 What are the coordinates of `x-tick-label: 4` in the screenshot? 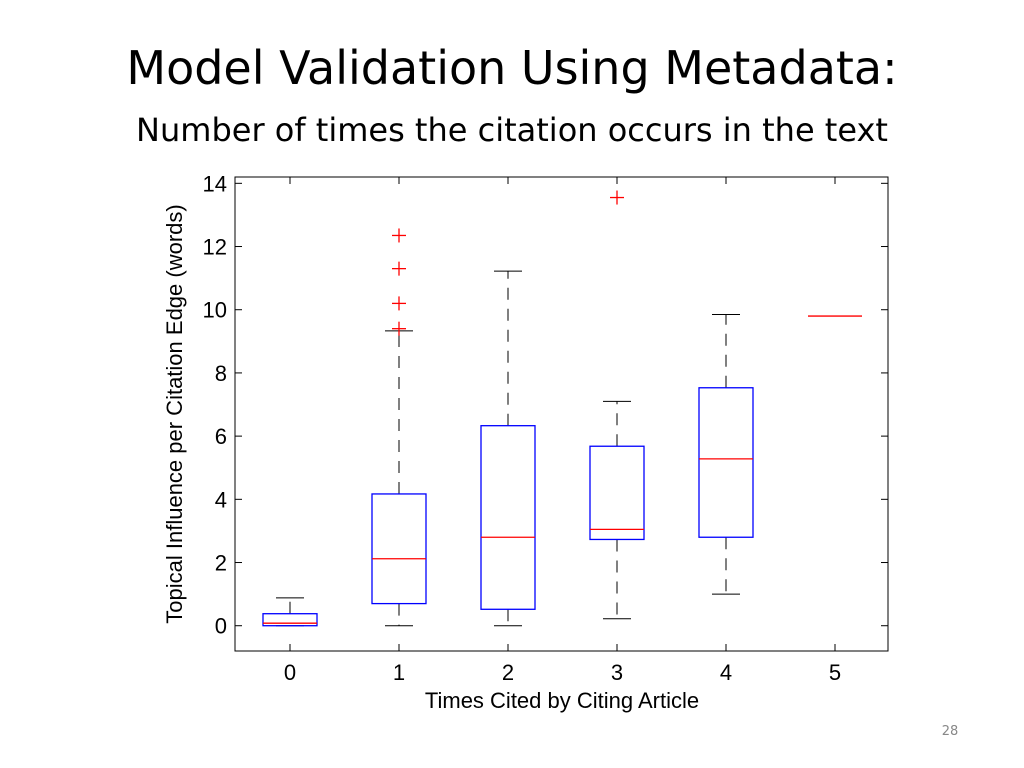 It's located at (726, 672).